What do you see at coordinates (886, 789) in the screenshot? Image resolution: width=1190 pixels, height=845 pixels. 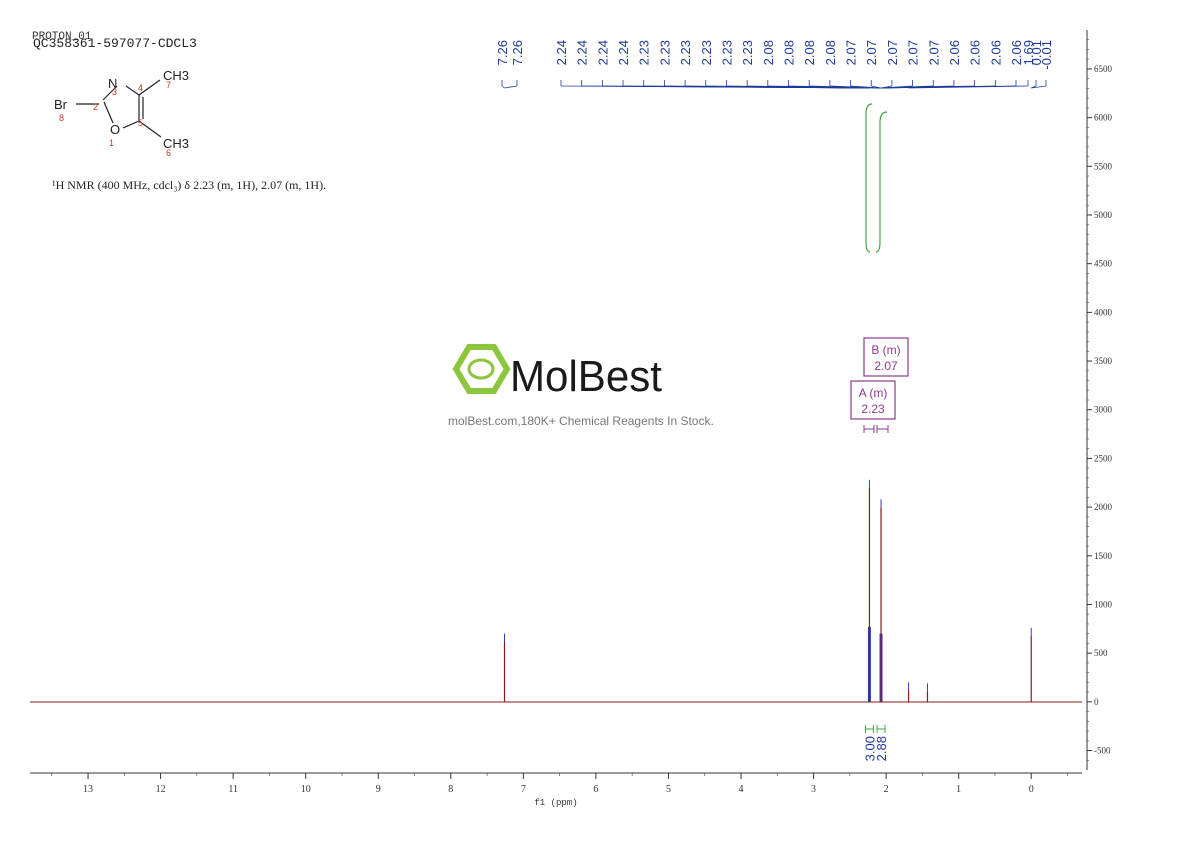 I see `x-tick-label: 2` at bounding box center [886, 789].